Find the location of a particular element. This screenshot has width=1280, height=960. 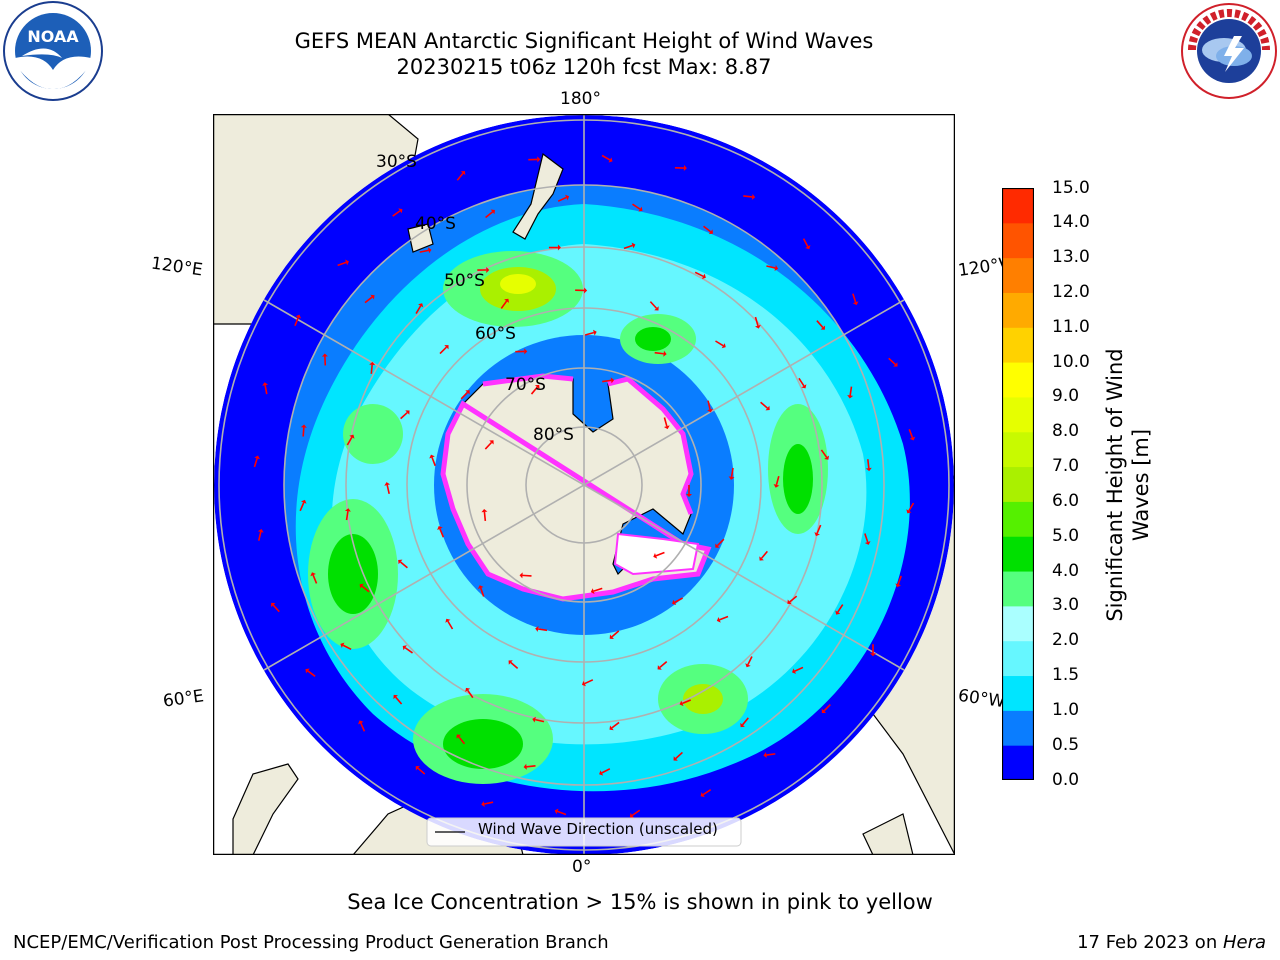

colorbar-tick-label: 9.0 is located at coordinates (1066, 396).